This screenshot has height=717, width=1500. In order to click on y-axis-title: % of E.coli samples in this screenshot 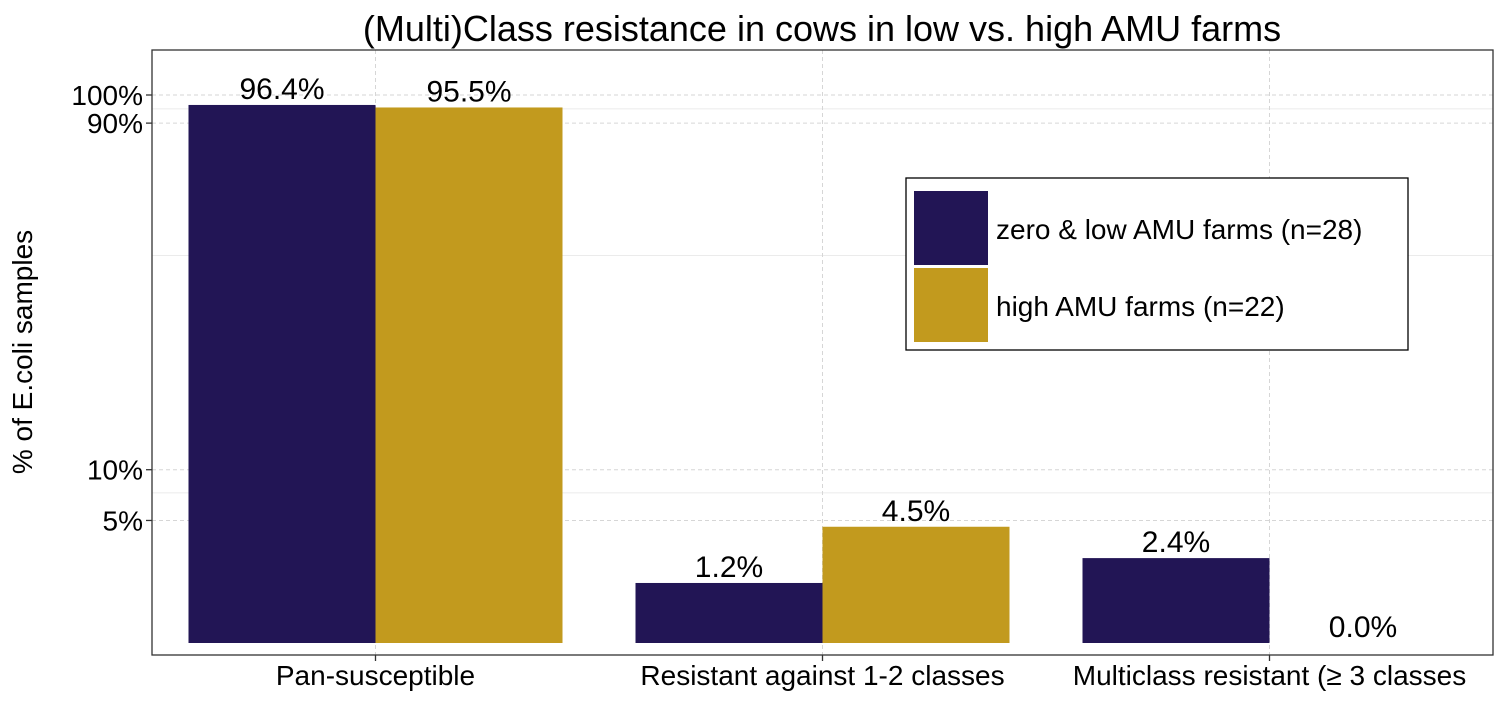, I will do `click(22, 352)`.